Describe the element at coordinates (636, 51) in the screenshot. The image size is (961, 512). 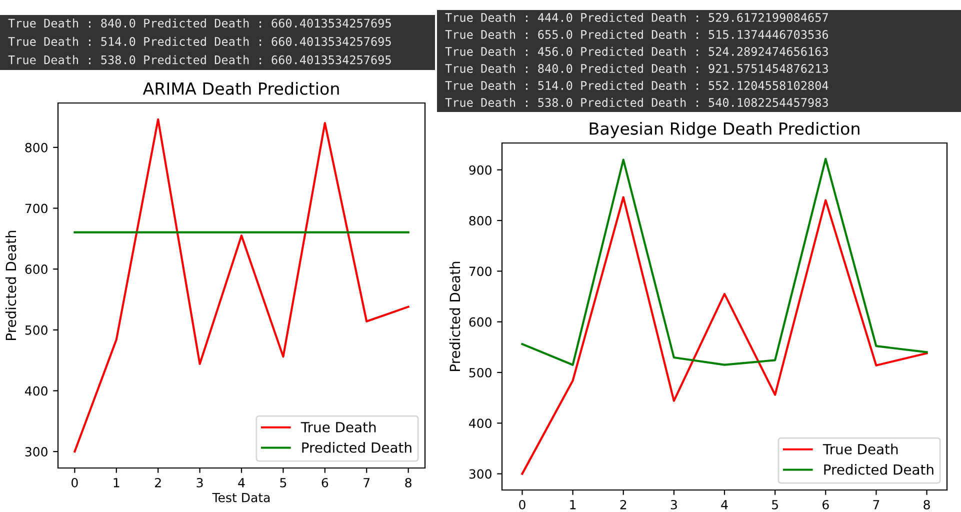
I see `text: True Death : 456.0 Predicted Death : 524.2892474656163` at that location.